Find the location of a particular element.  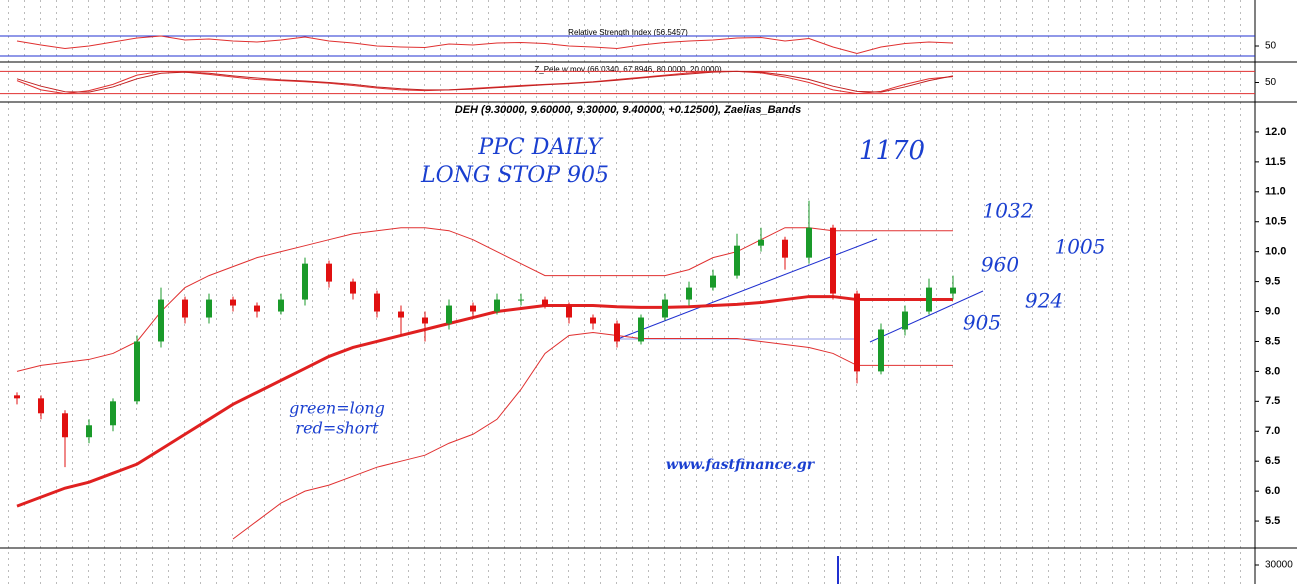

annotation: 1032 is located at coordinates (1008, 211).